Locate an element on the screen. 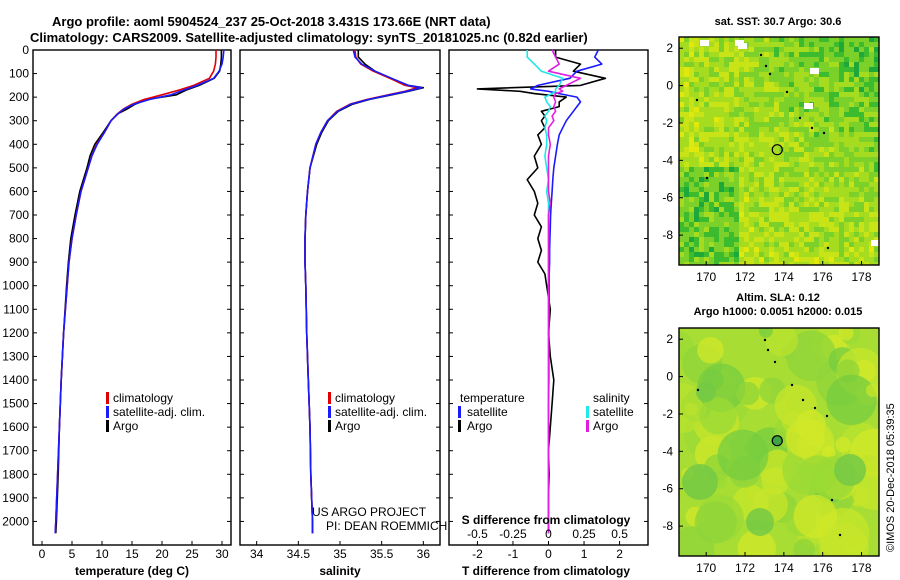 The height and width of the screenshot is (580, 900). temperature-xlabel: temperature (deg C) is located at coordinates (132, 571).